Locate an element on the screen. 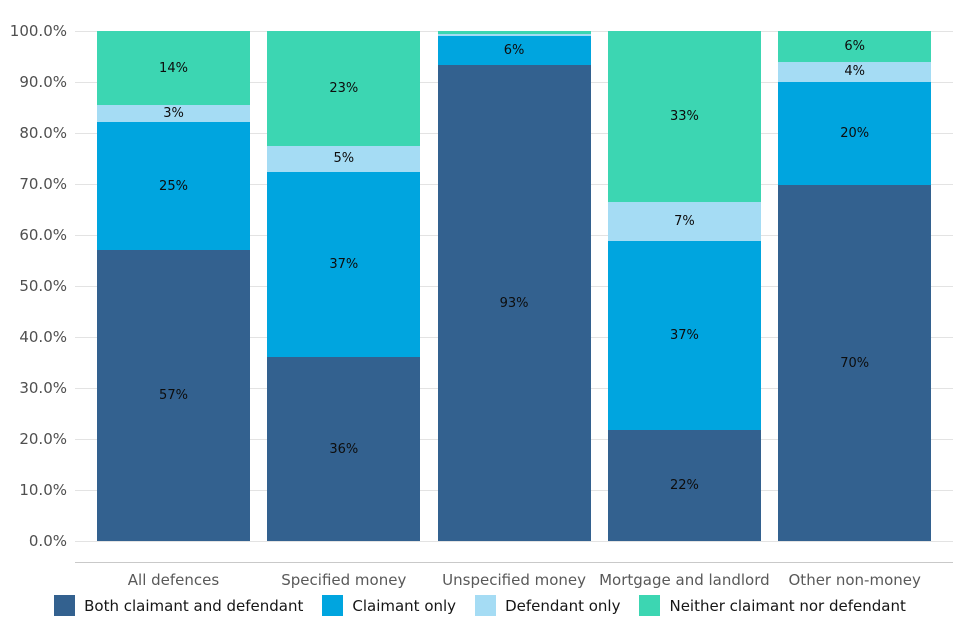 The height and width of the screenshot is (640, 960). bar-value-label: 23% is located at coordinates (344, 88).